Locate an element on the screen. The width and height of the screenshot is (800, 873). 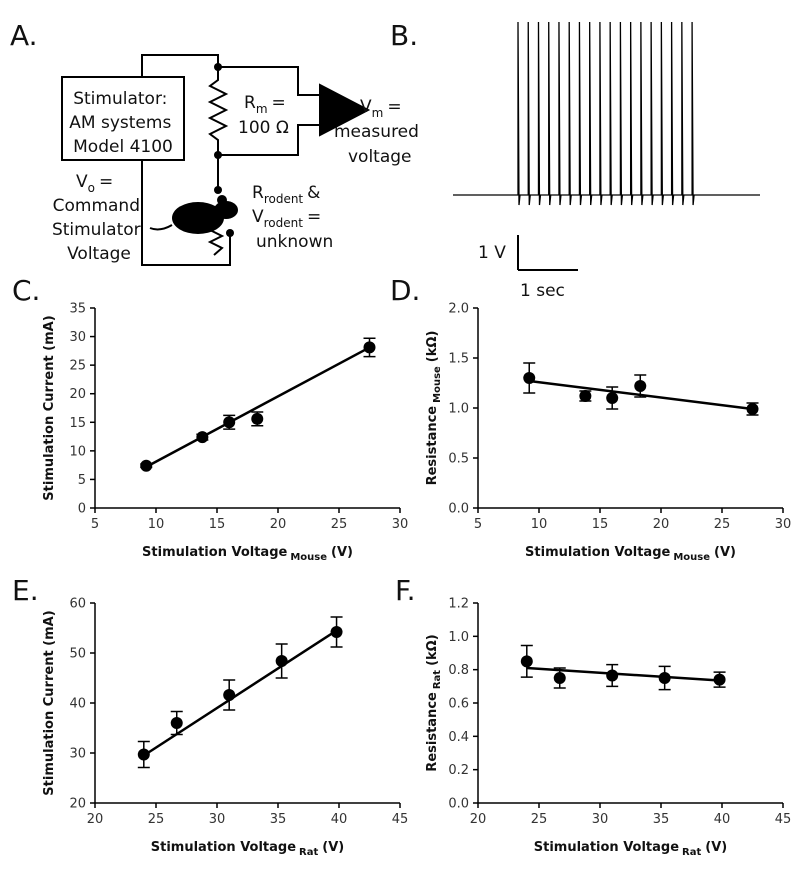
stim-line: AM systems is located at coordinates (120, 123).